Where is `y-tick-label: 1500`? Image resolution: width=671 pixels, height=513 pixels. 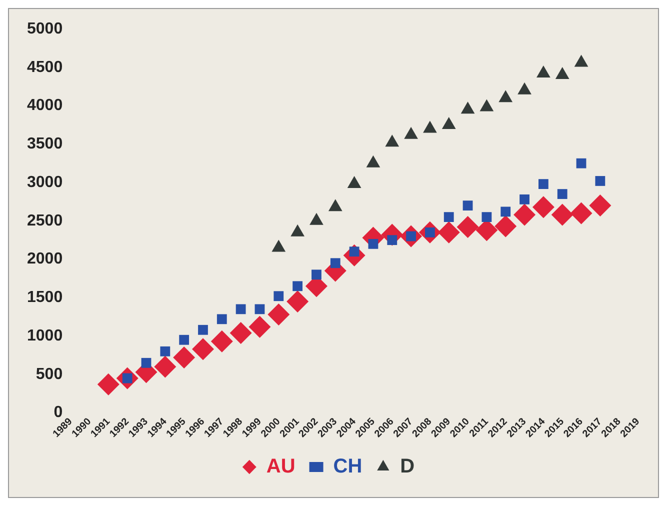 y-tick-label: 1500 is located at coordinates (45, 297).